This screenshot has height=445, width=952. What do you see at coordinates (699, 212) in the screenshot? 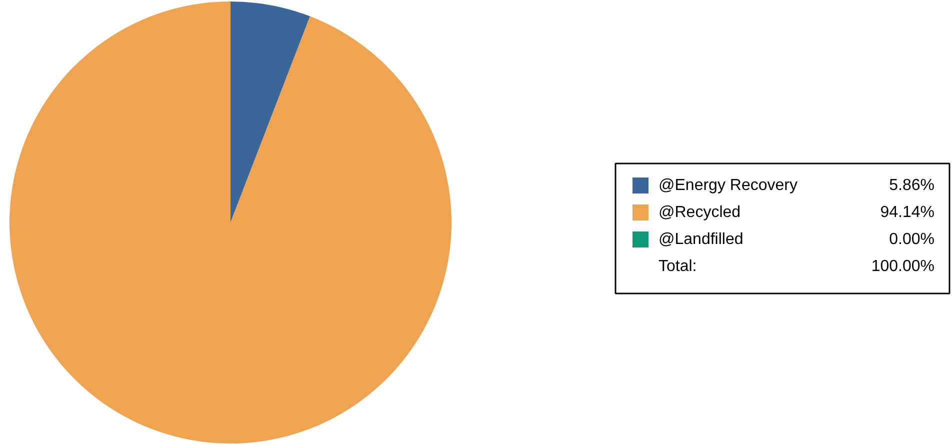
I see `legend-label: @Recycled` at bounding box center [699, 212].